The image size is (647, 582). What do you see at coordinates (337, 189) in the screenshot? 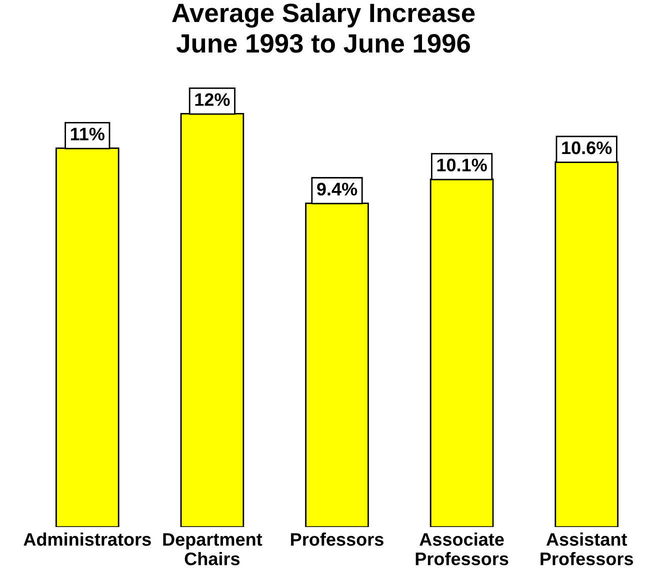
I see `data-label: 9.4%` at bounding box center [337, 189].